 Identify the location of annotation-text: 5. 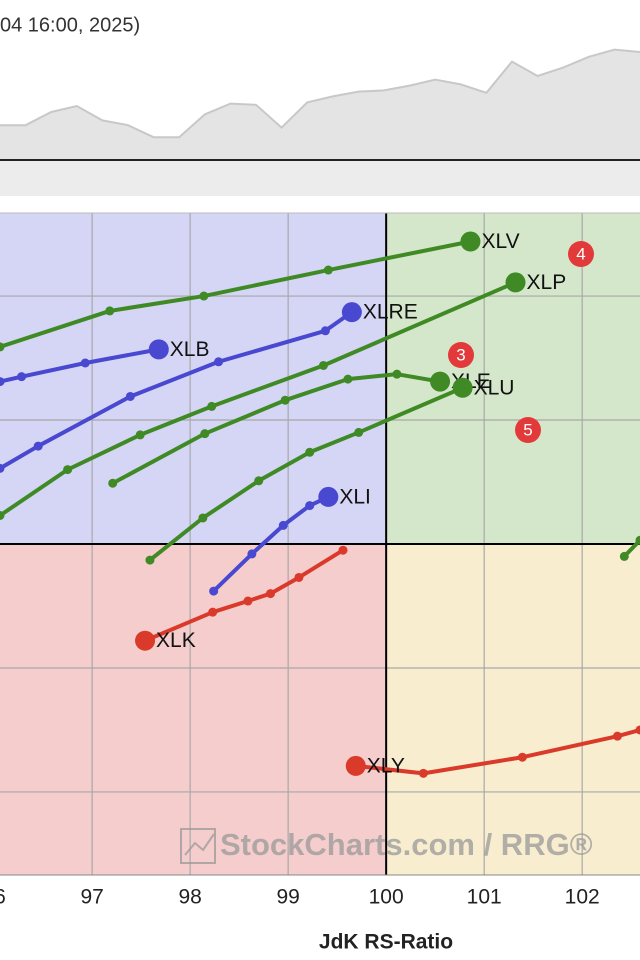
(527, 429).